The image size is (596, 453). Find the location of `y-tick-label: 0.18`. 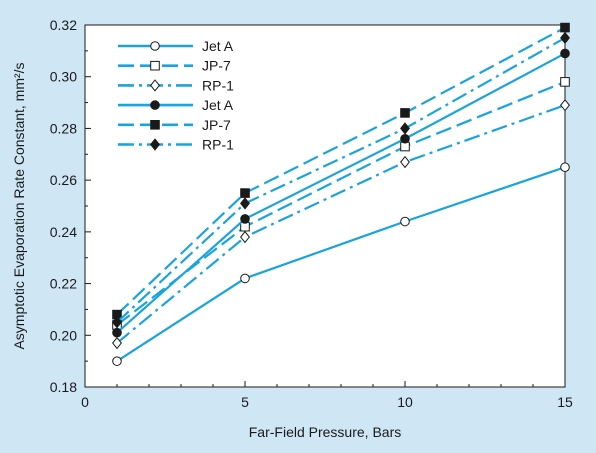

y-tick-label: 0.18 is located at coordinates (63, 387).